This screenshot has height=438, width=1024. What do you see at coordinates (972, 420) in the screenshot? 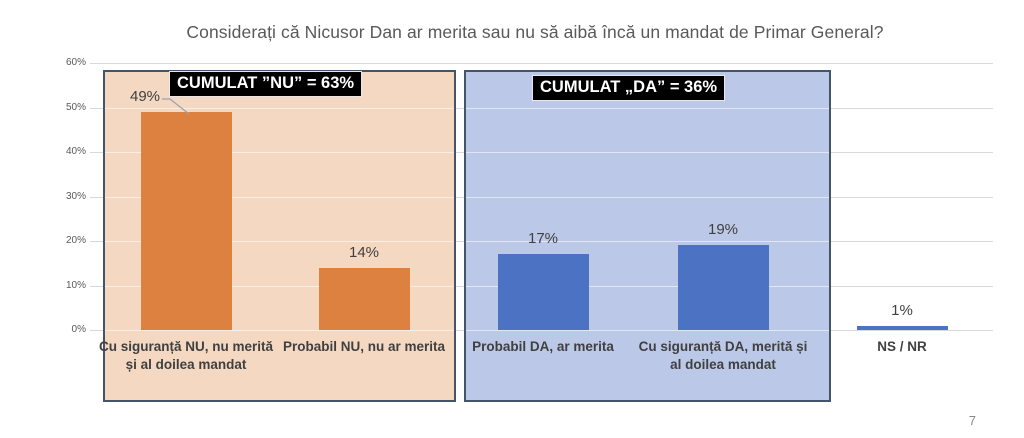
I see `page-number: 7` at bounding box center [972, 420].